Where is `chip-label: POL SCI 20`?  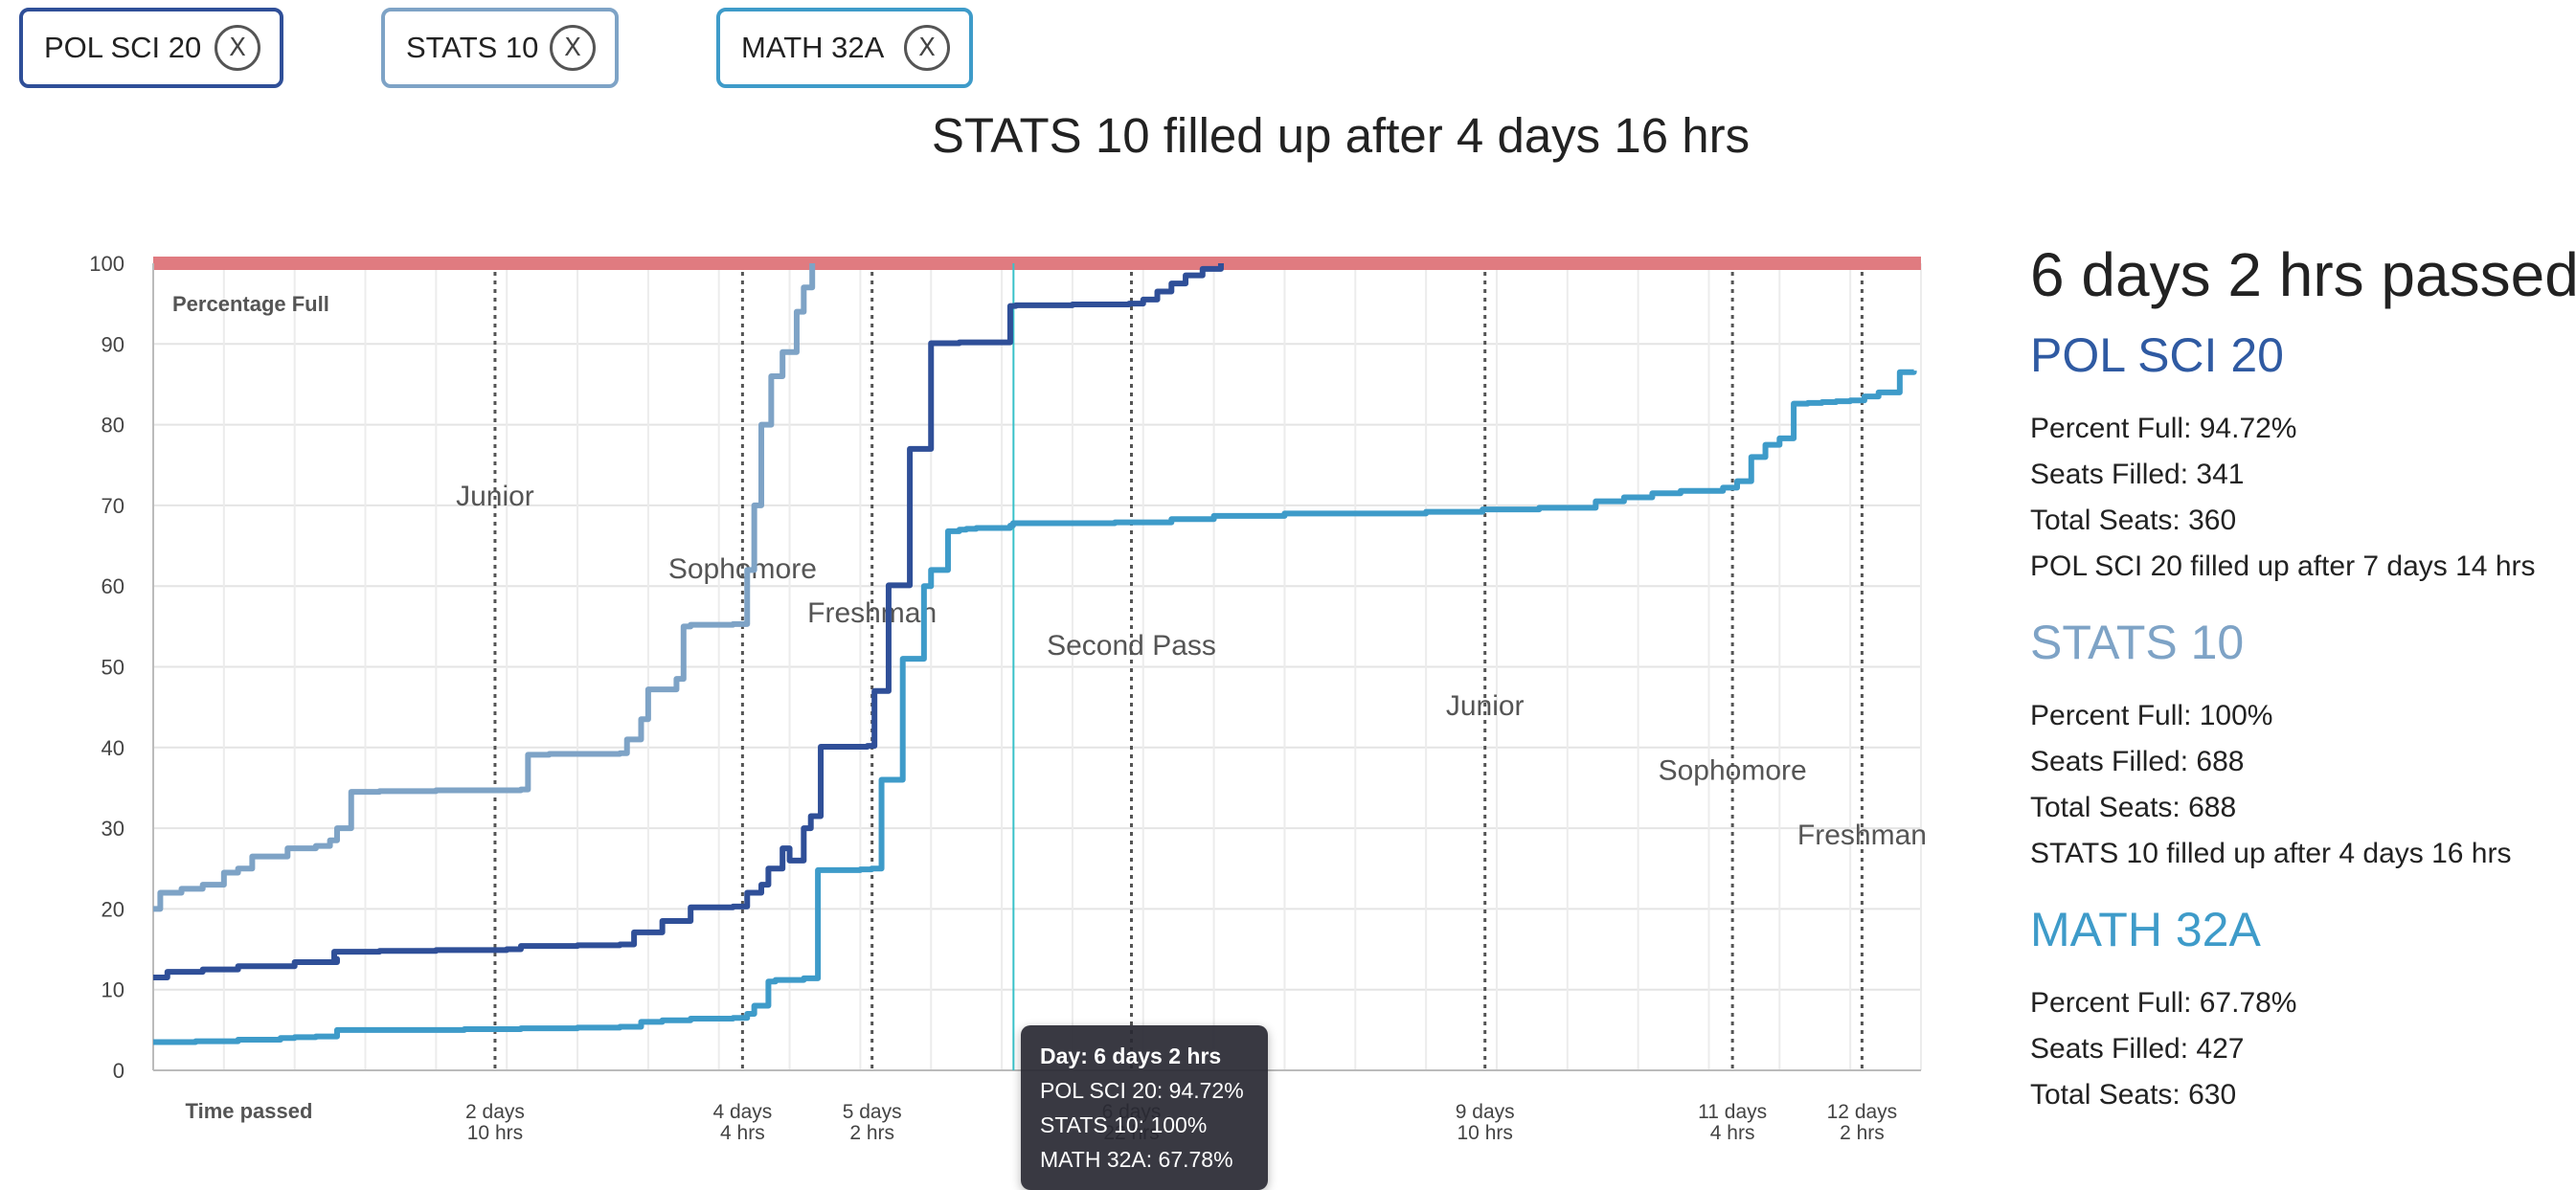
chip-label: POL SCI 20 is located at coordinates (123, 47).